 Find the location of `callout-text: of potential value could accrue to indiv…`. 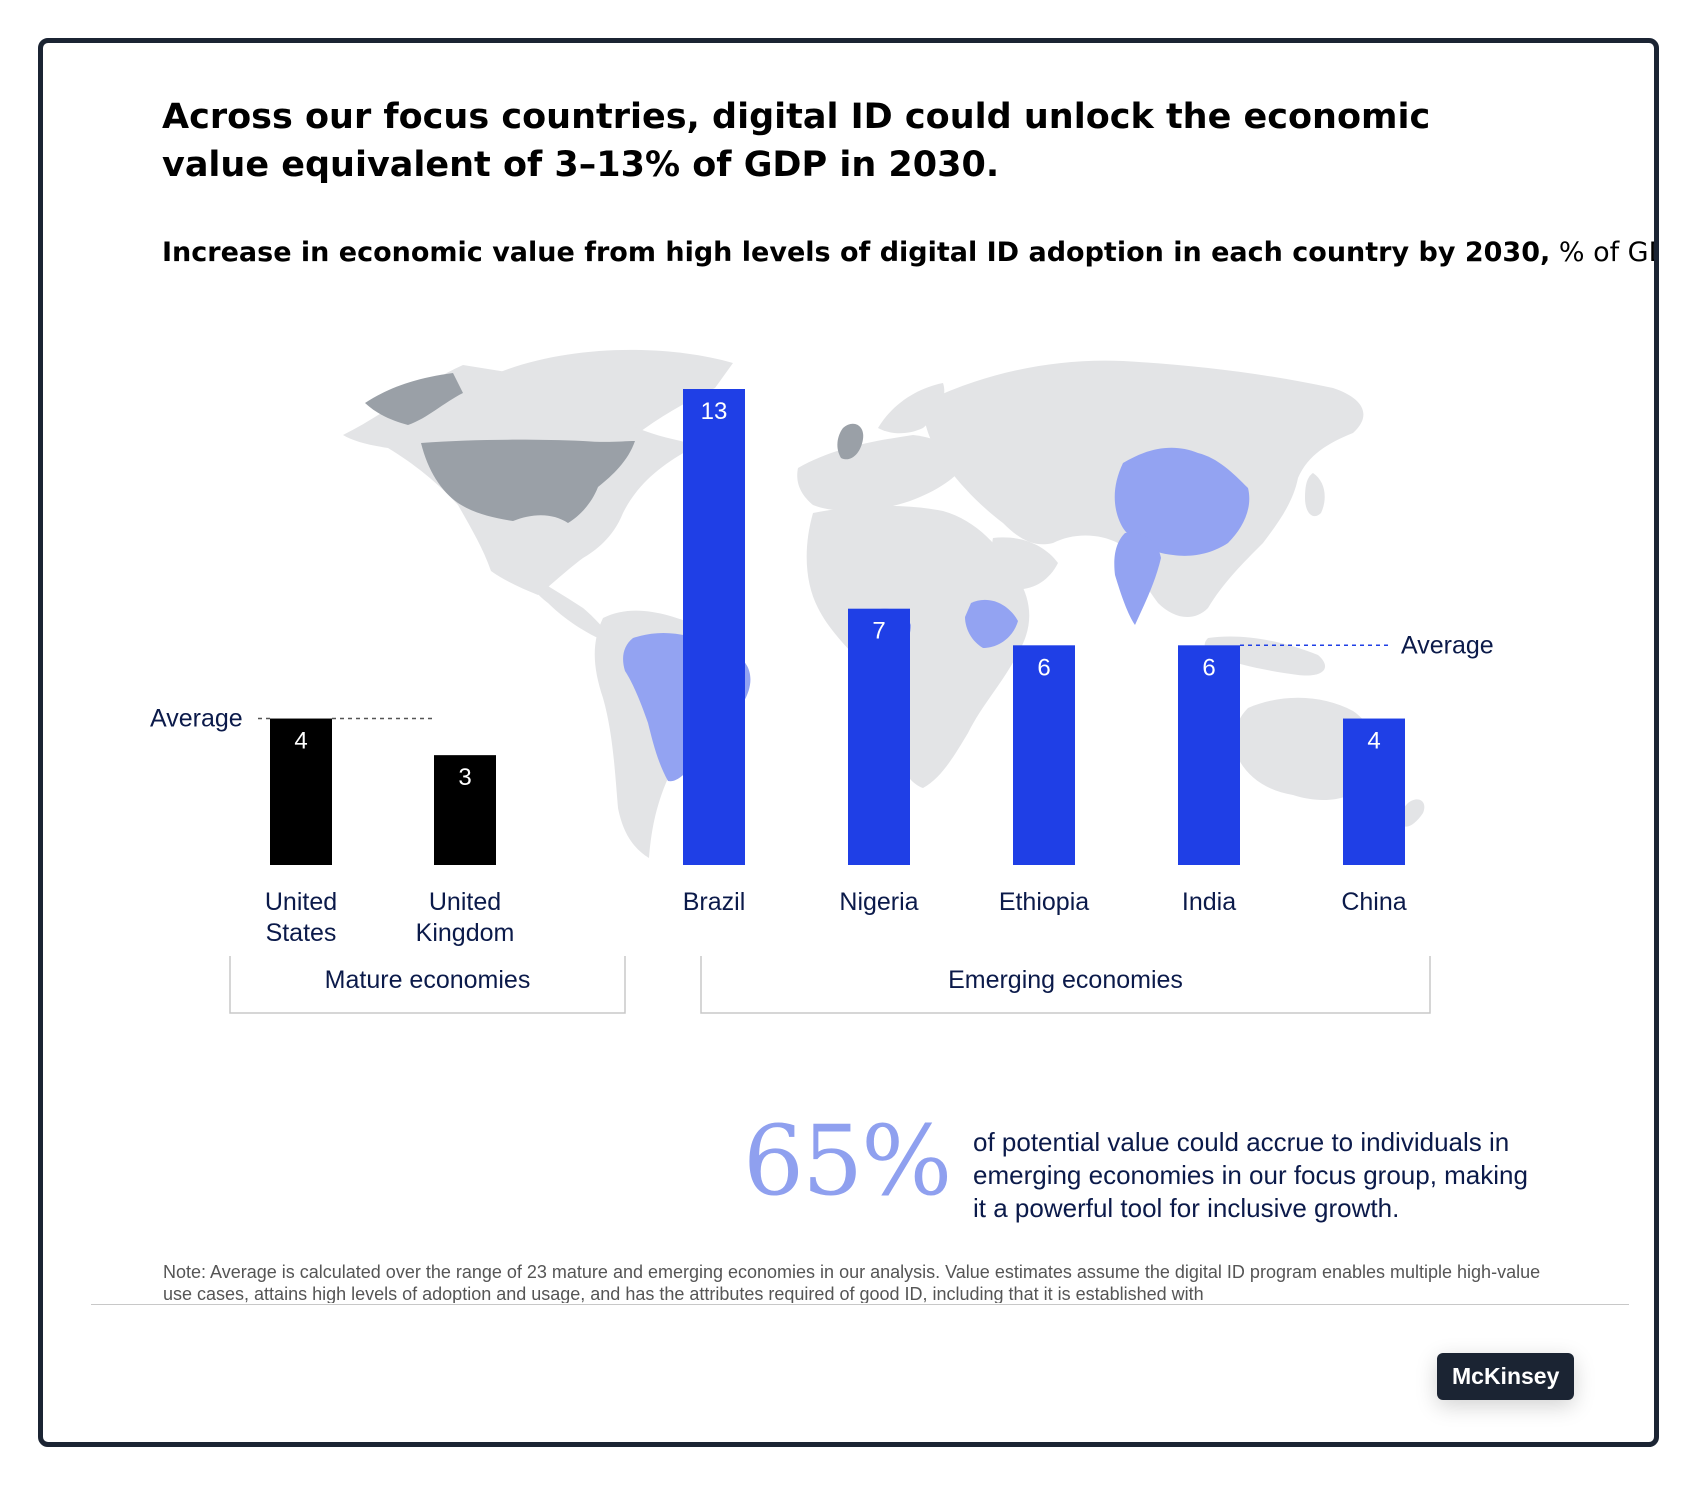

callout-text: of potential value could accrue to indiv… is located at coordinates (1250, 1175).